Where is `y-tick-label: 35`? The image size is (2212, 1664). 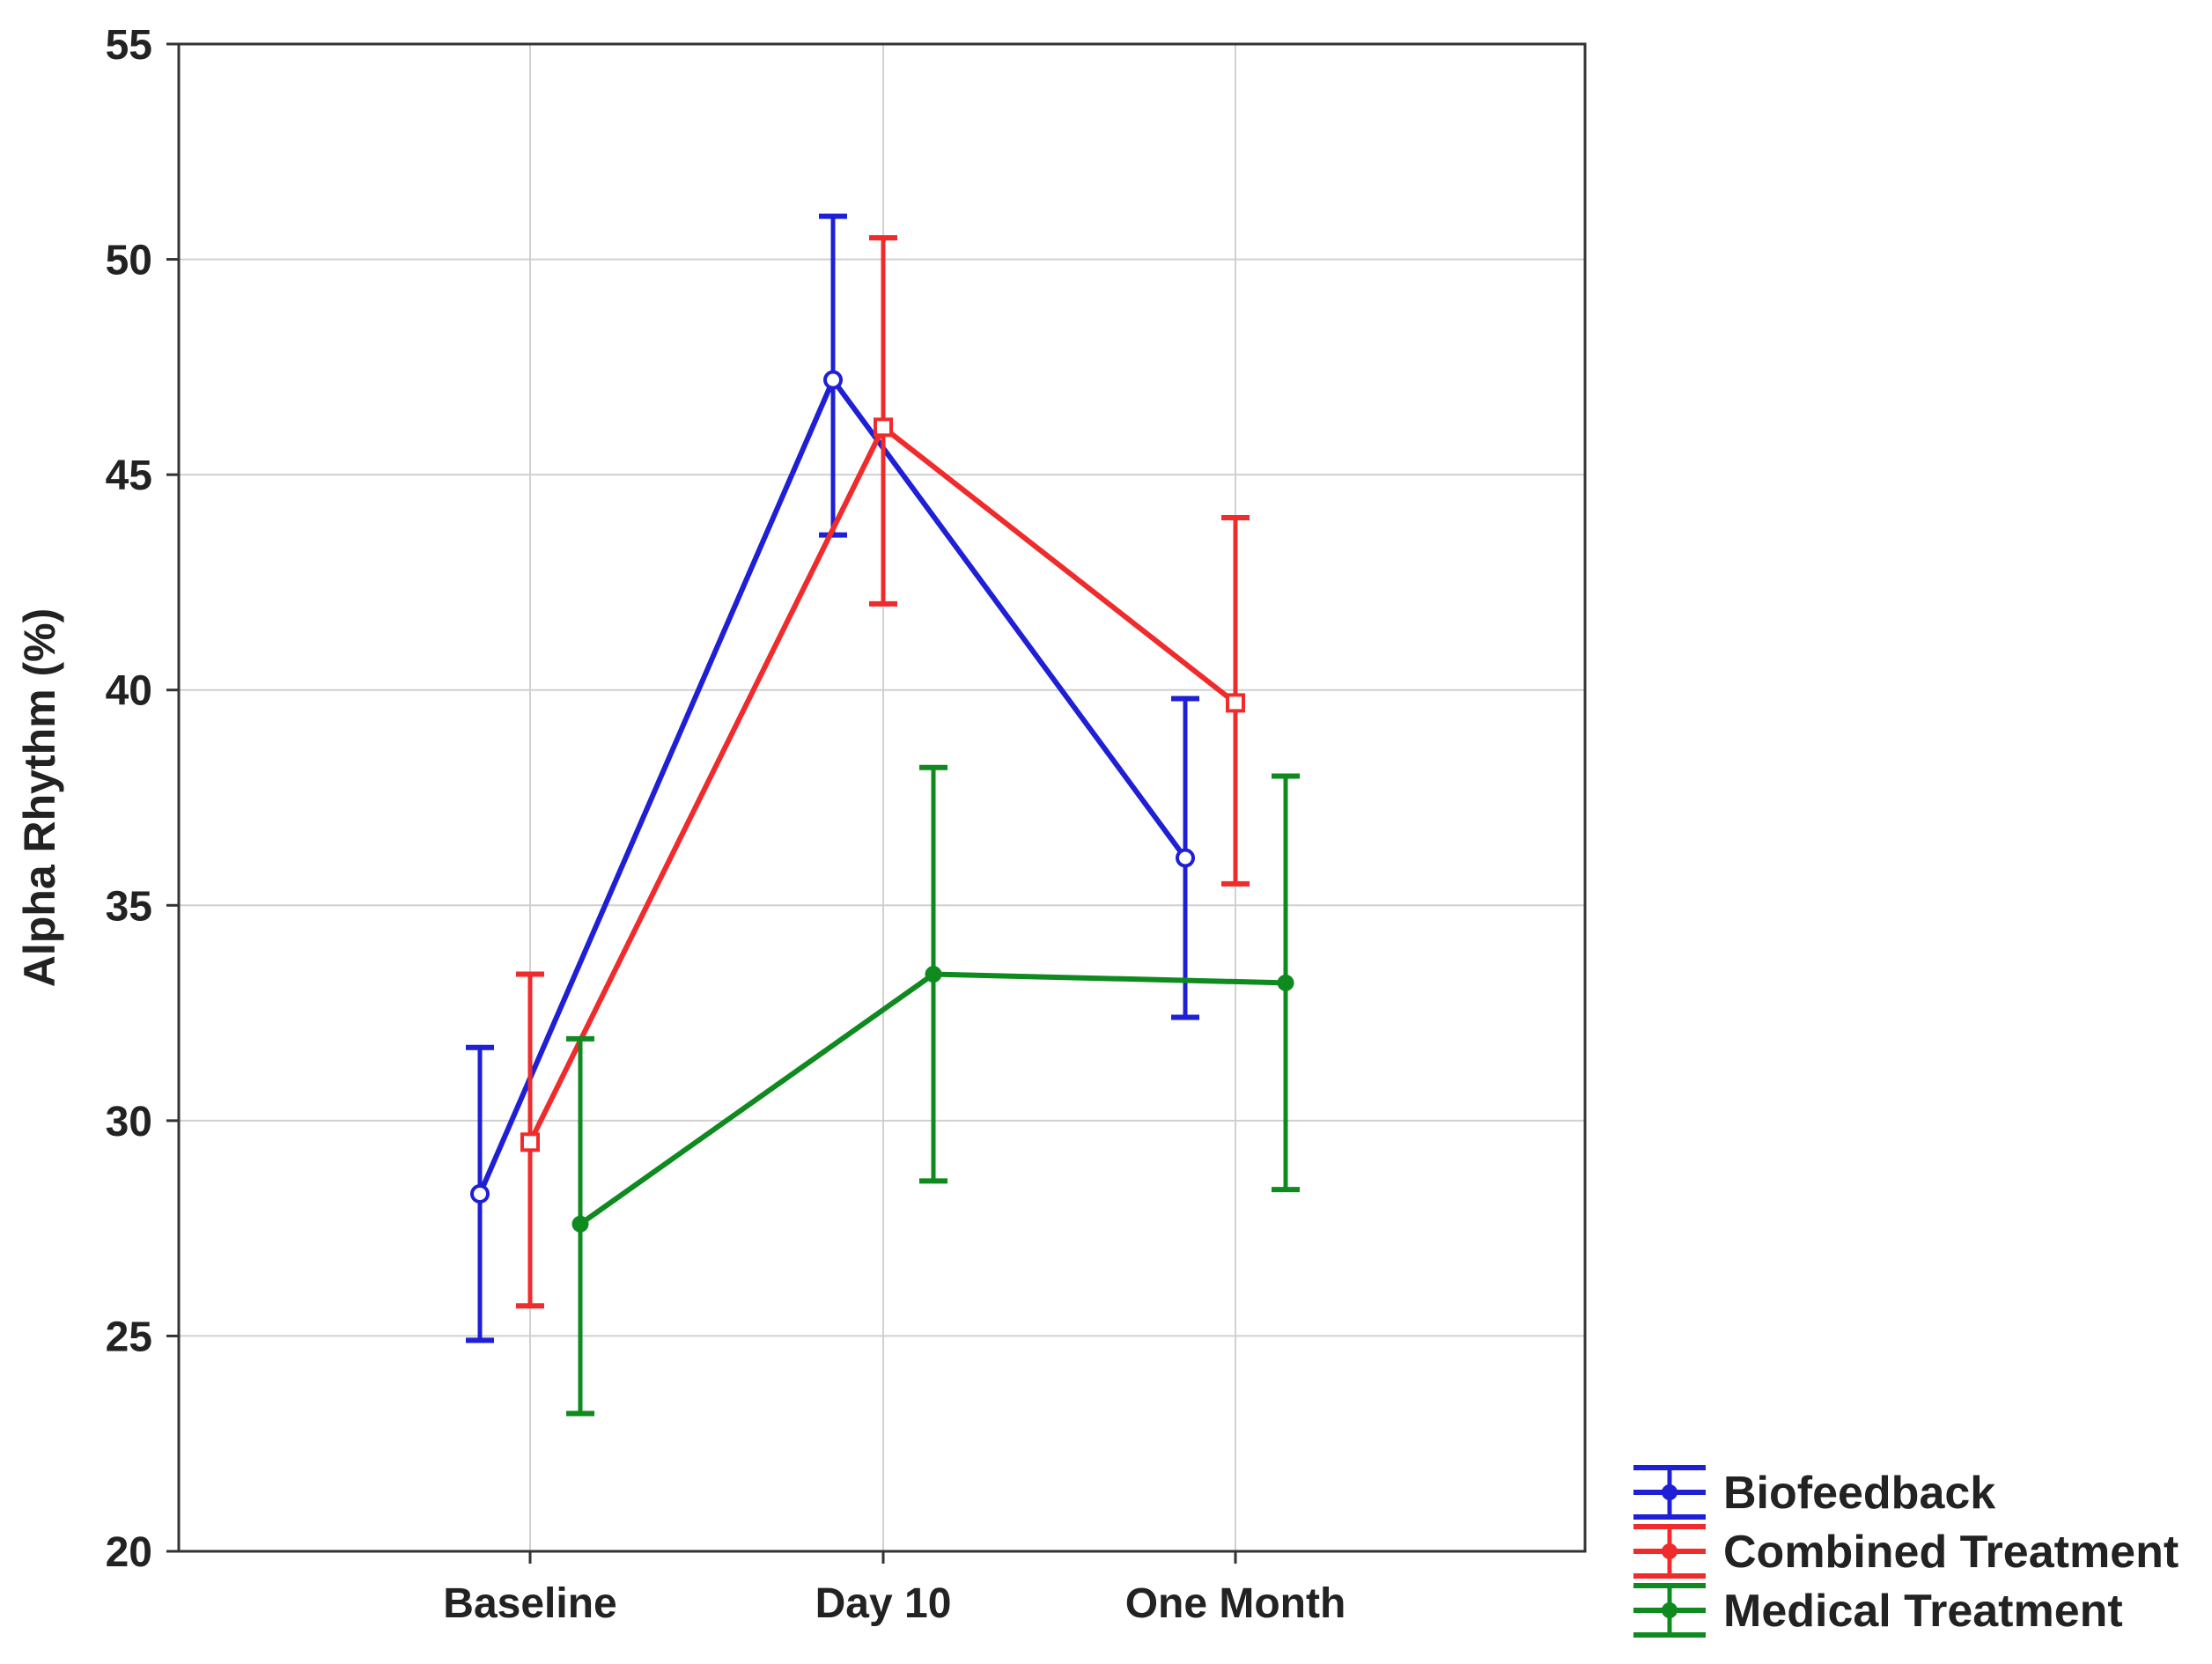
y-tick-label: 35 is located at coordinates (129, 906).